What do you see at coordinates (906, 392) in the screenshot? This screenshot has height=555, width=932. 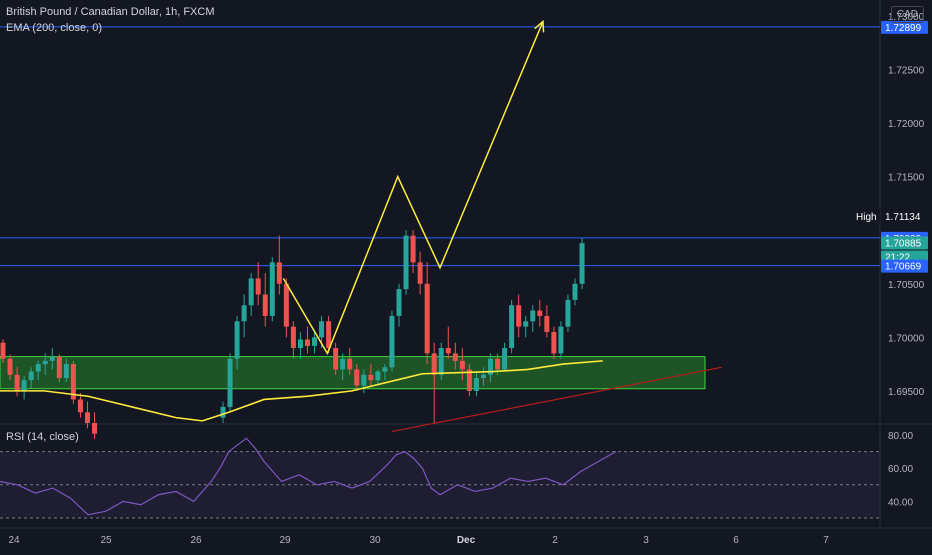 I see `price-tick-label-6: 1.69500` at bounding box center [906, 392].